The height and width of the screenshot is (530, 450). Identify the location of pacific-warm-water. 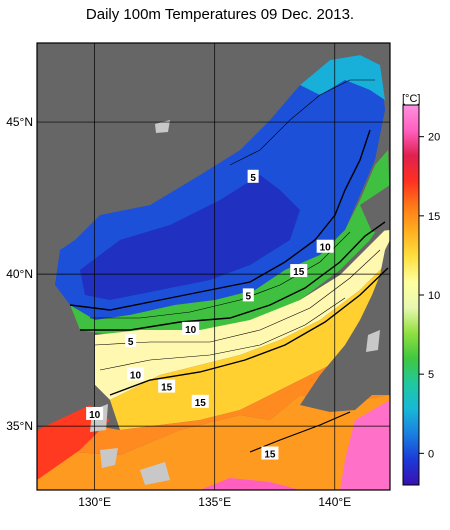
(213, 442).